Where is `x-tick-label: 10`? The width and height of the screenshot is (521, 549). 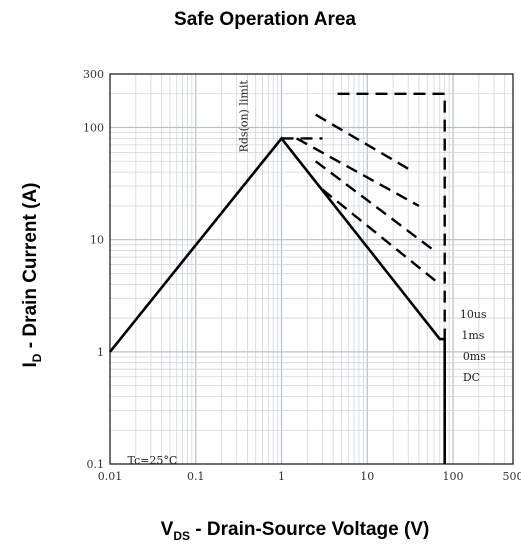 x-tick-label: 10 is located at coordinates (367, 476).